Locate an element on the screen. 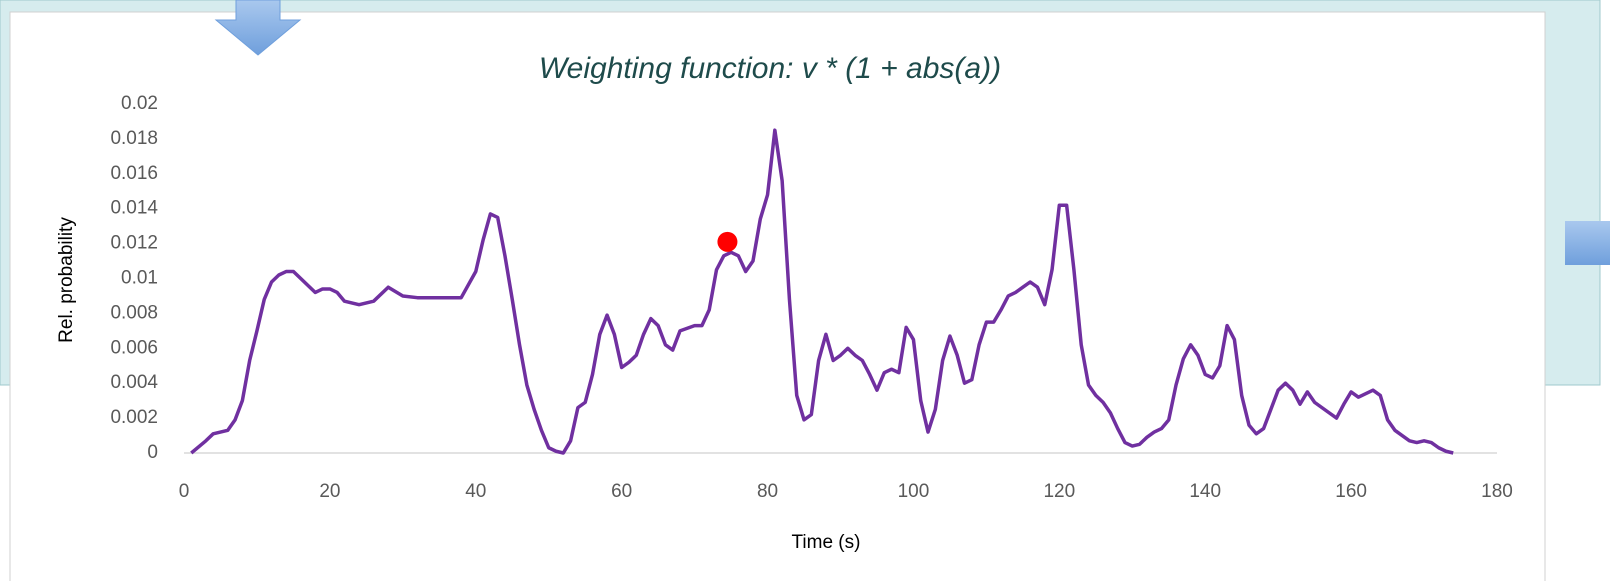 This screenshot has height=586, width=1610. x-tick-label: 40 is located at coordinates (475, 491).